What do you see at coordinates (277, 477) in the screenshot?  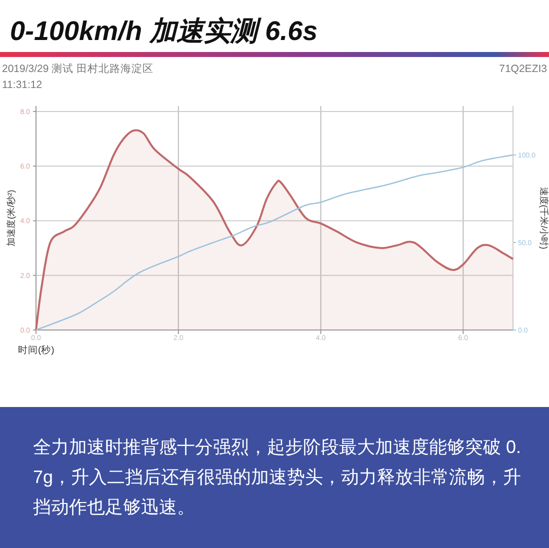 I see `text: 全力加速时推背感十分强烈，起步阶段最大加速度能够突破 0.7g，升入二挡后还有很强的加速势头，动力释放非常流畅，升挡动作也足够迅速。` at bounding box center [277, 477].